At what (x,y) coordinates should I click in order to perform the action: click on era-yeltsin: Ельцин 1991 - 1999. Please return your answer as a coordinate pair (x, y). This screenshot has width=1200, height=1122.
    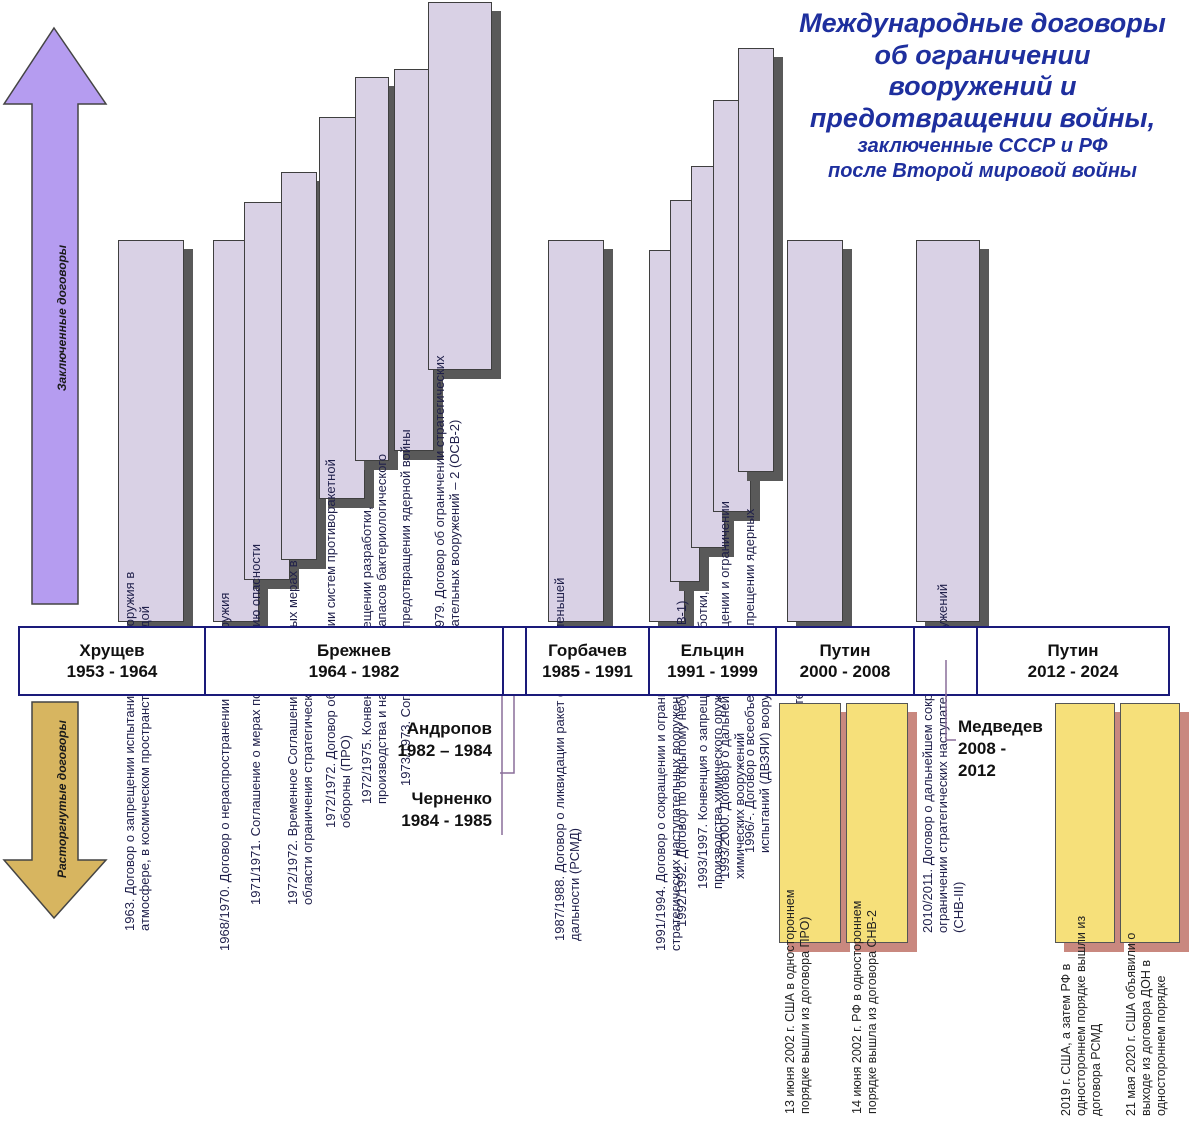
    Looking at the image, I should click on (712, 660).